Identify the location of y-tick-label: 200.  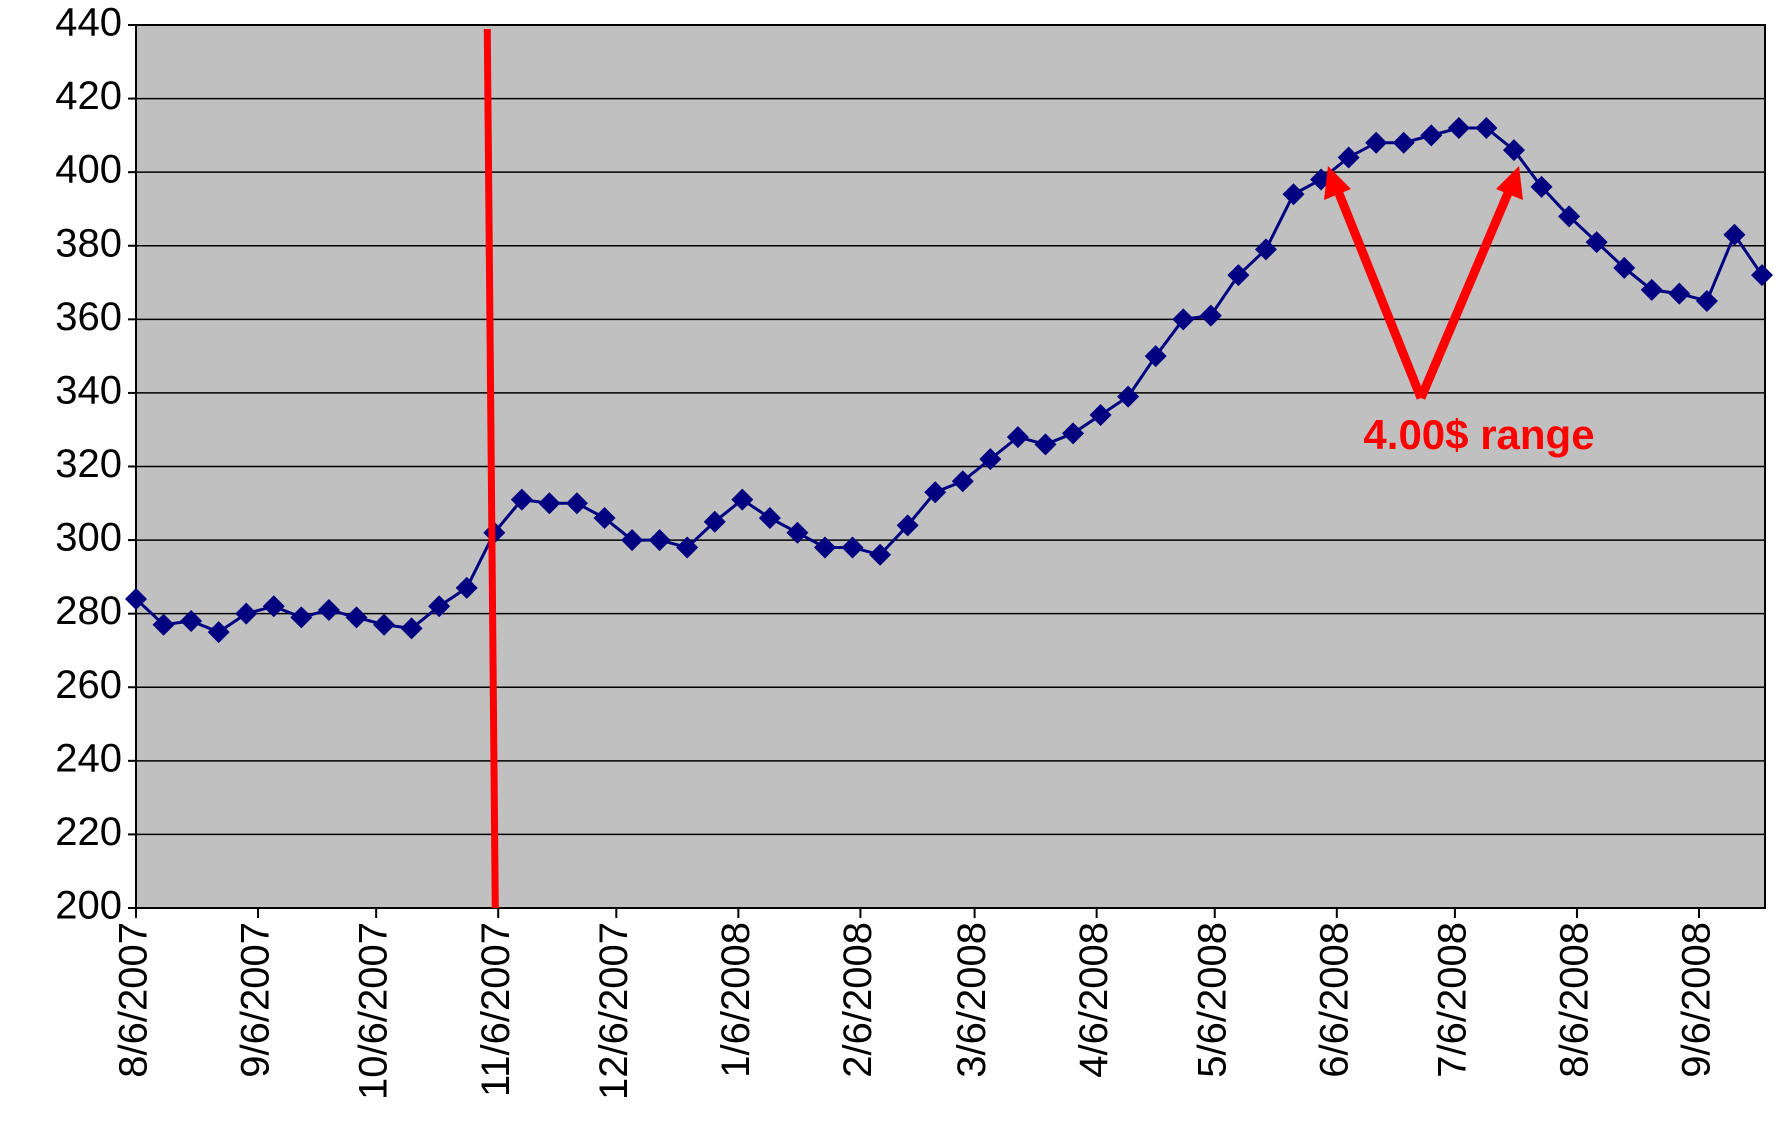
(88, 906).